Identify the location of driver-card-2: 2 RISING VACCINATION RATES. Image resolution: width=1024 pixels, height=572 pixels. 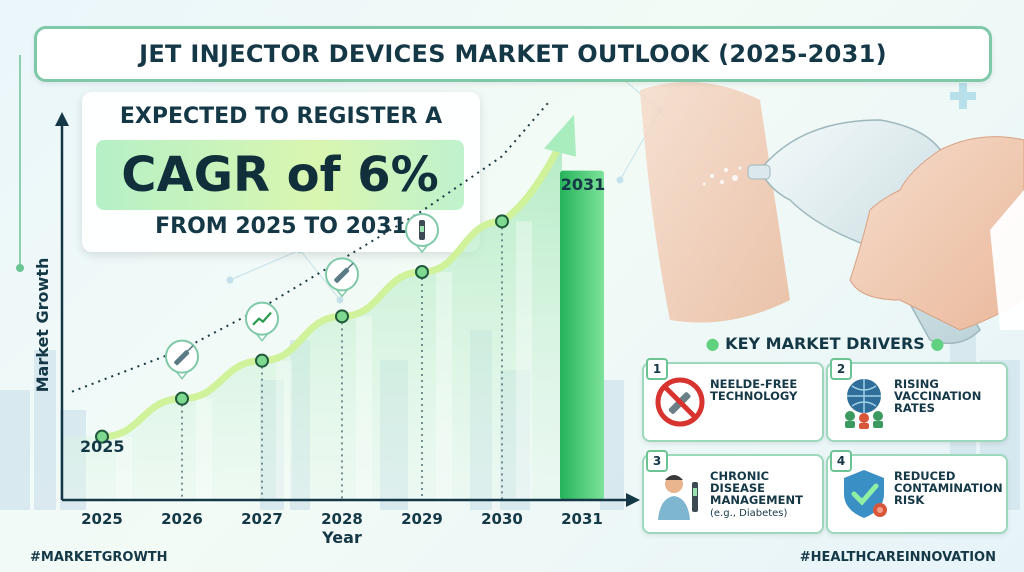
(917, 400).